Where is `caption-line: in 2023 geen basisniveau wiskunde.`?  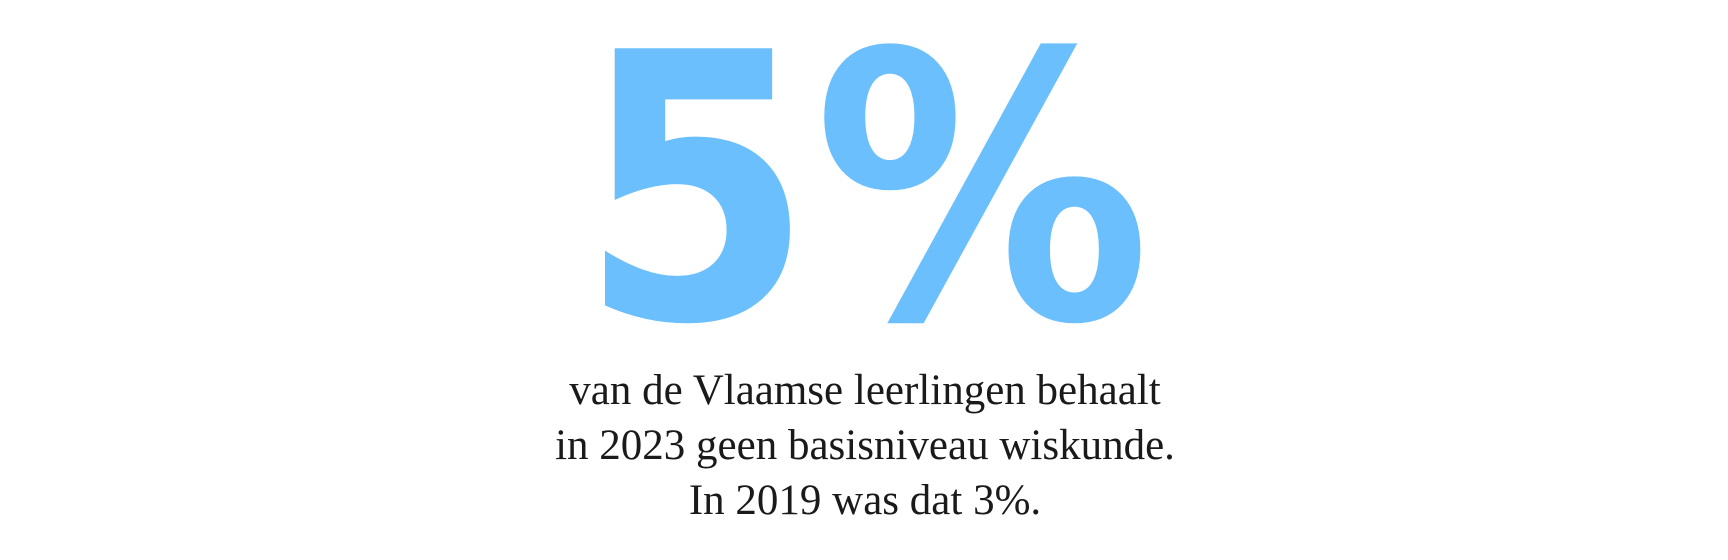 caption-line: in 2023 geen basisniveau wiskunde. is located at coordinates (865, 445).